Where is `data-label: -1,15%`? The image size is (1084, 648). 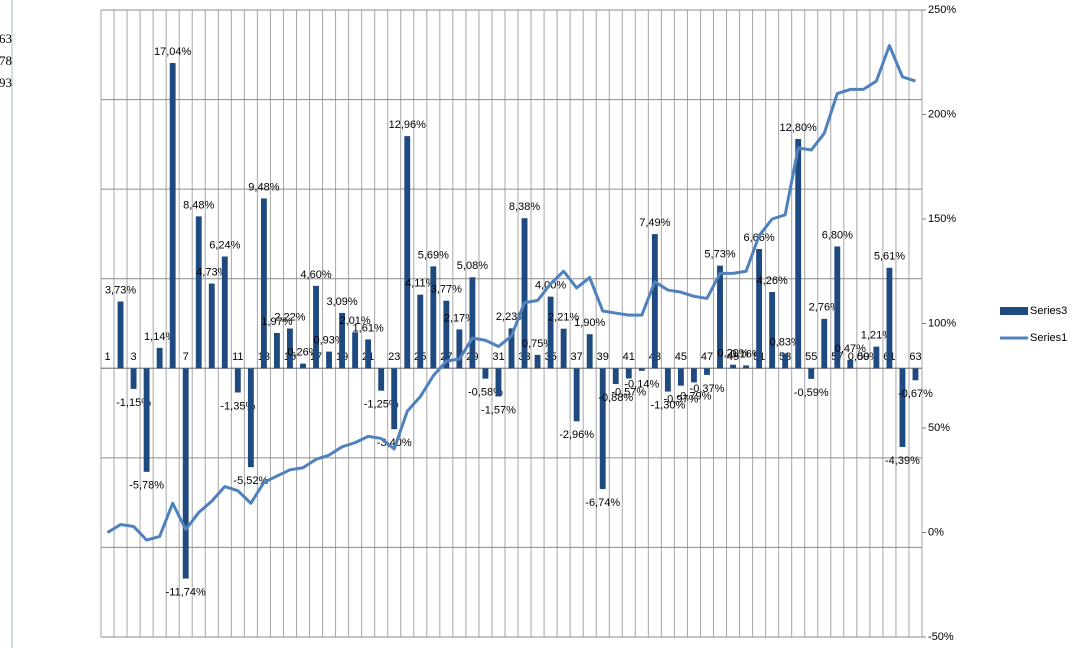
data-label: -1,15% is located at coordinates (133, 403).